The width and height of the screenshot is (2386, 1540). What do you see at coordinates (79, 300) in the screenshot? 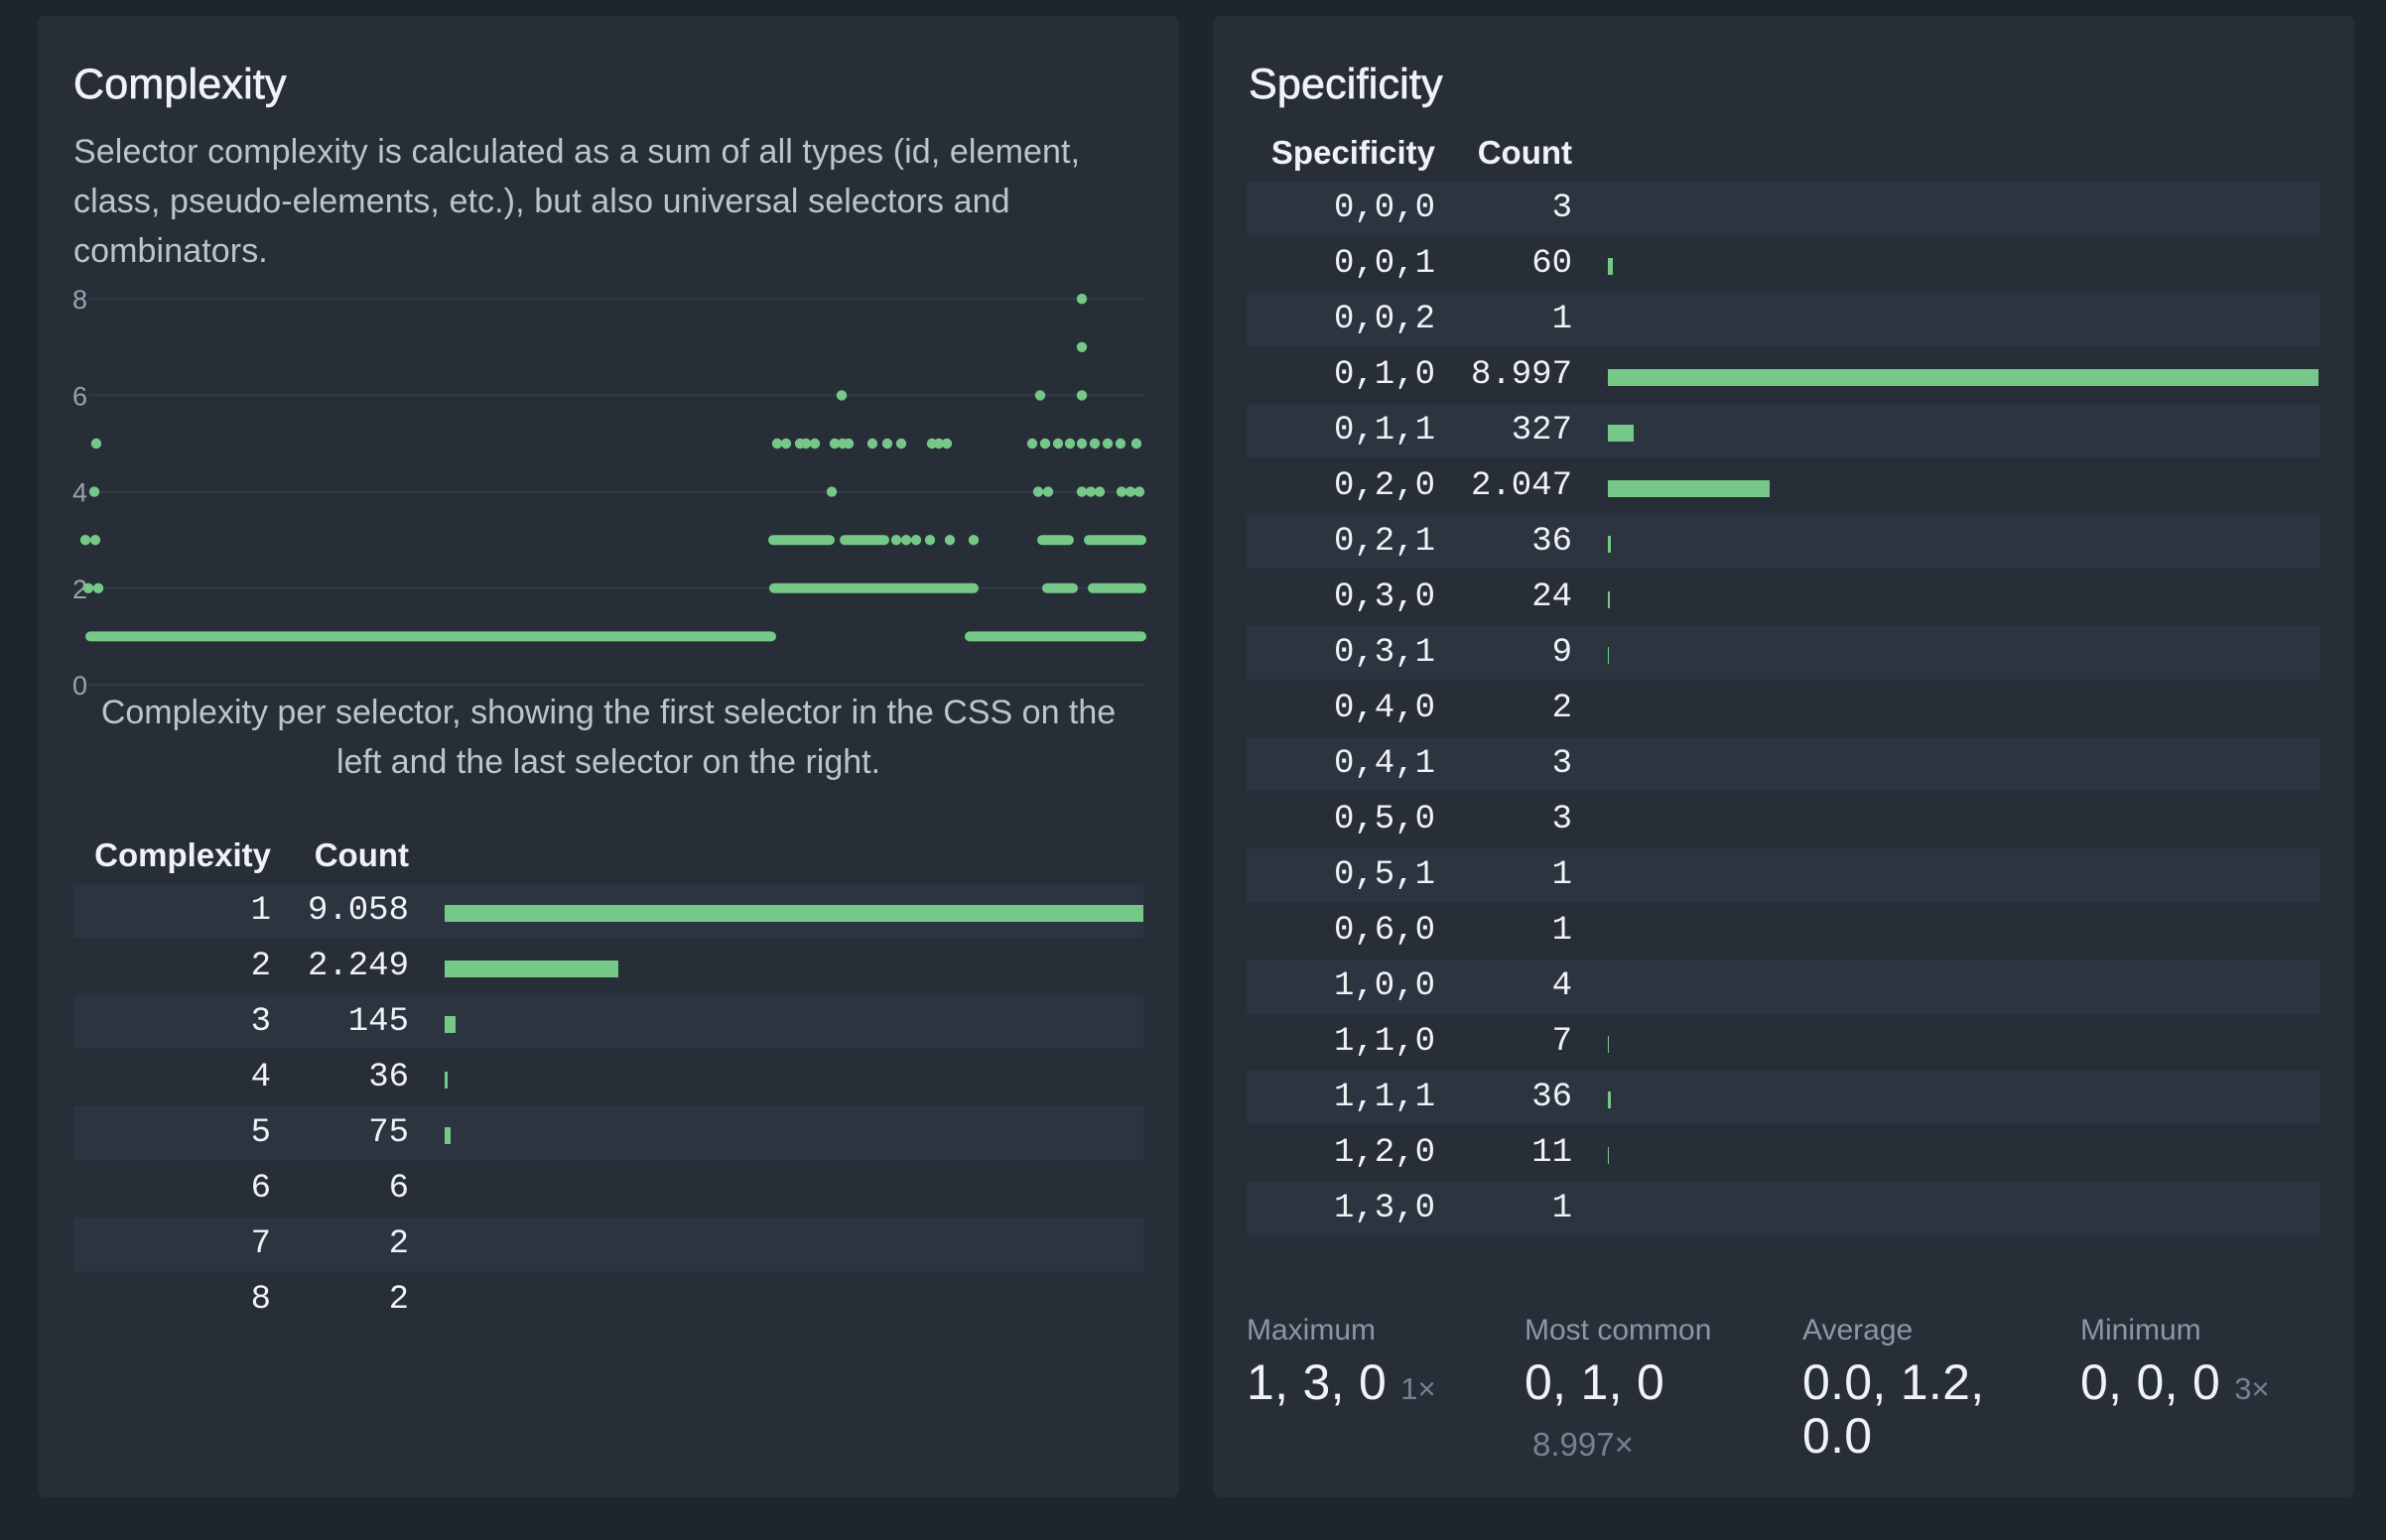
I see `svg-text: 8` at bounding box center [79, 300].